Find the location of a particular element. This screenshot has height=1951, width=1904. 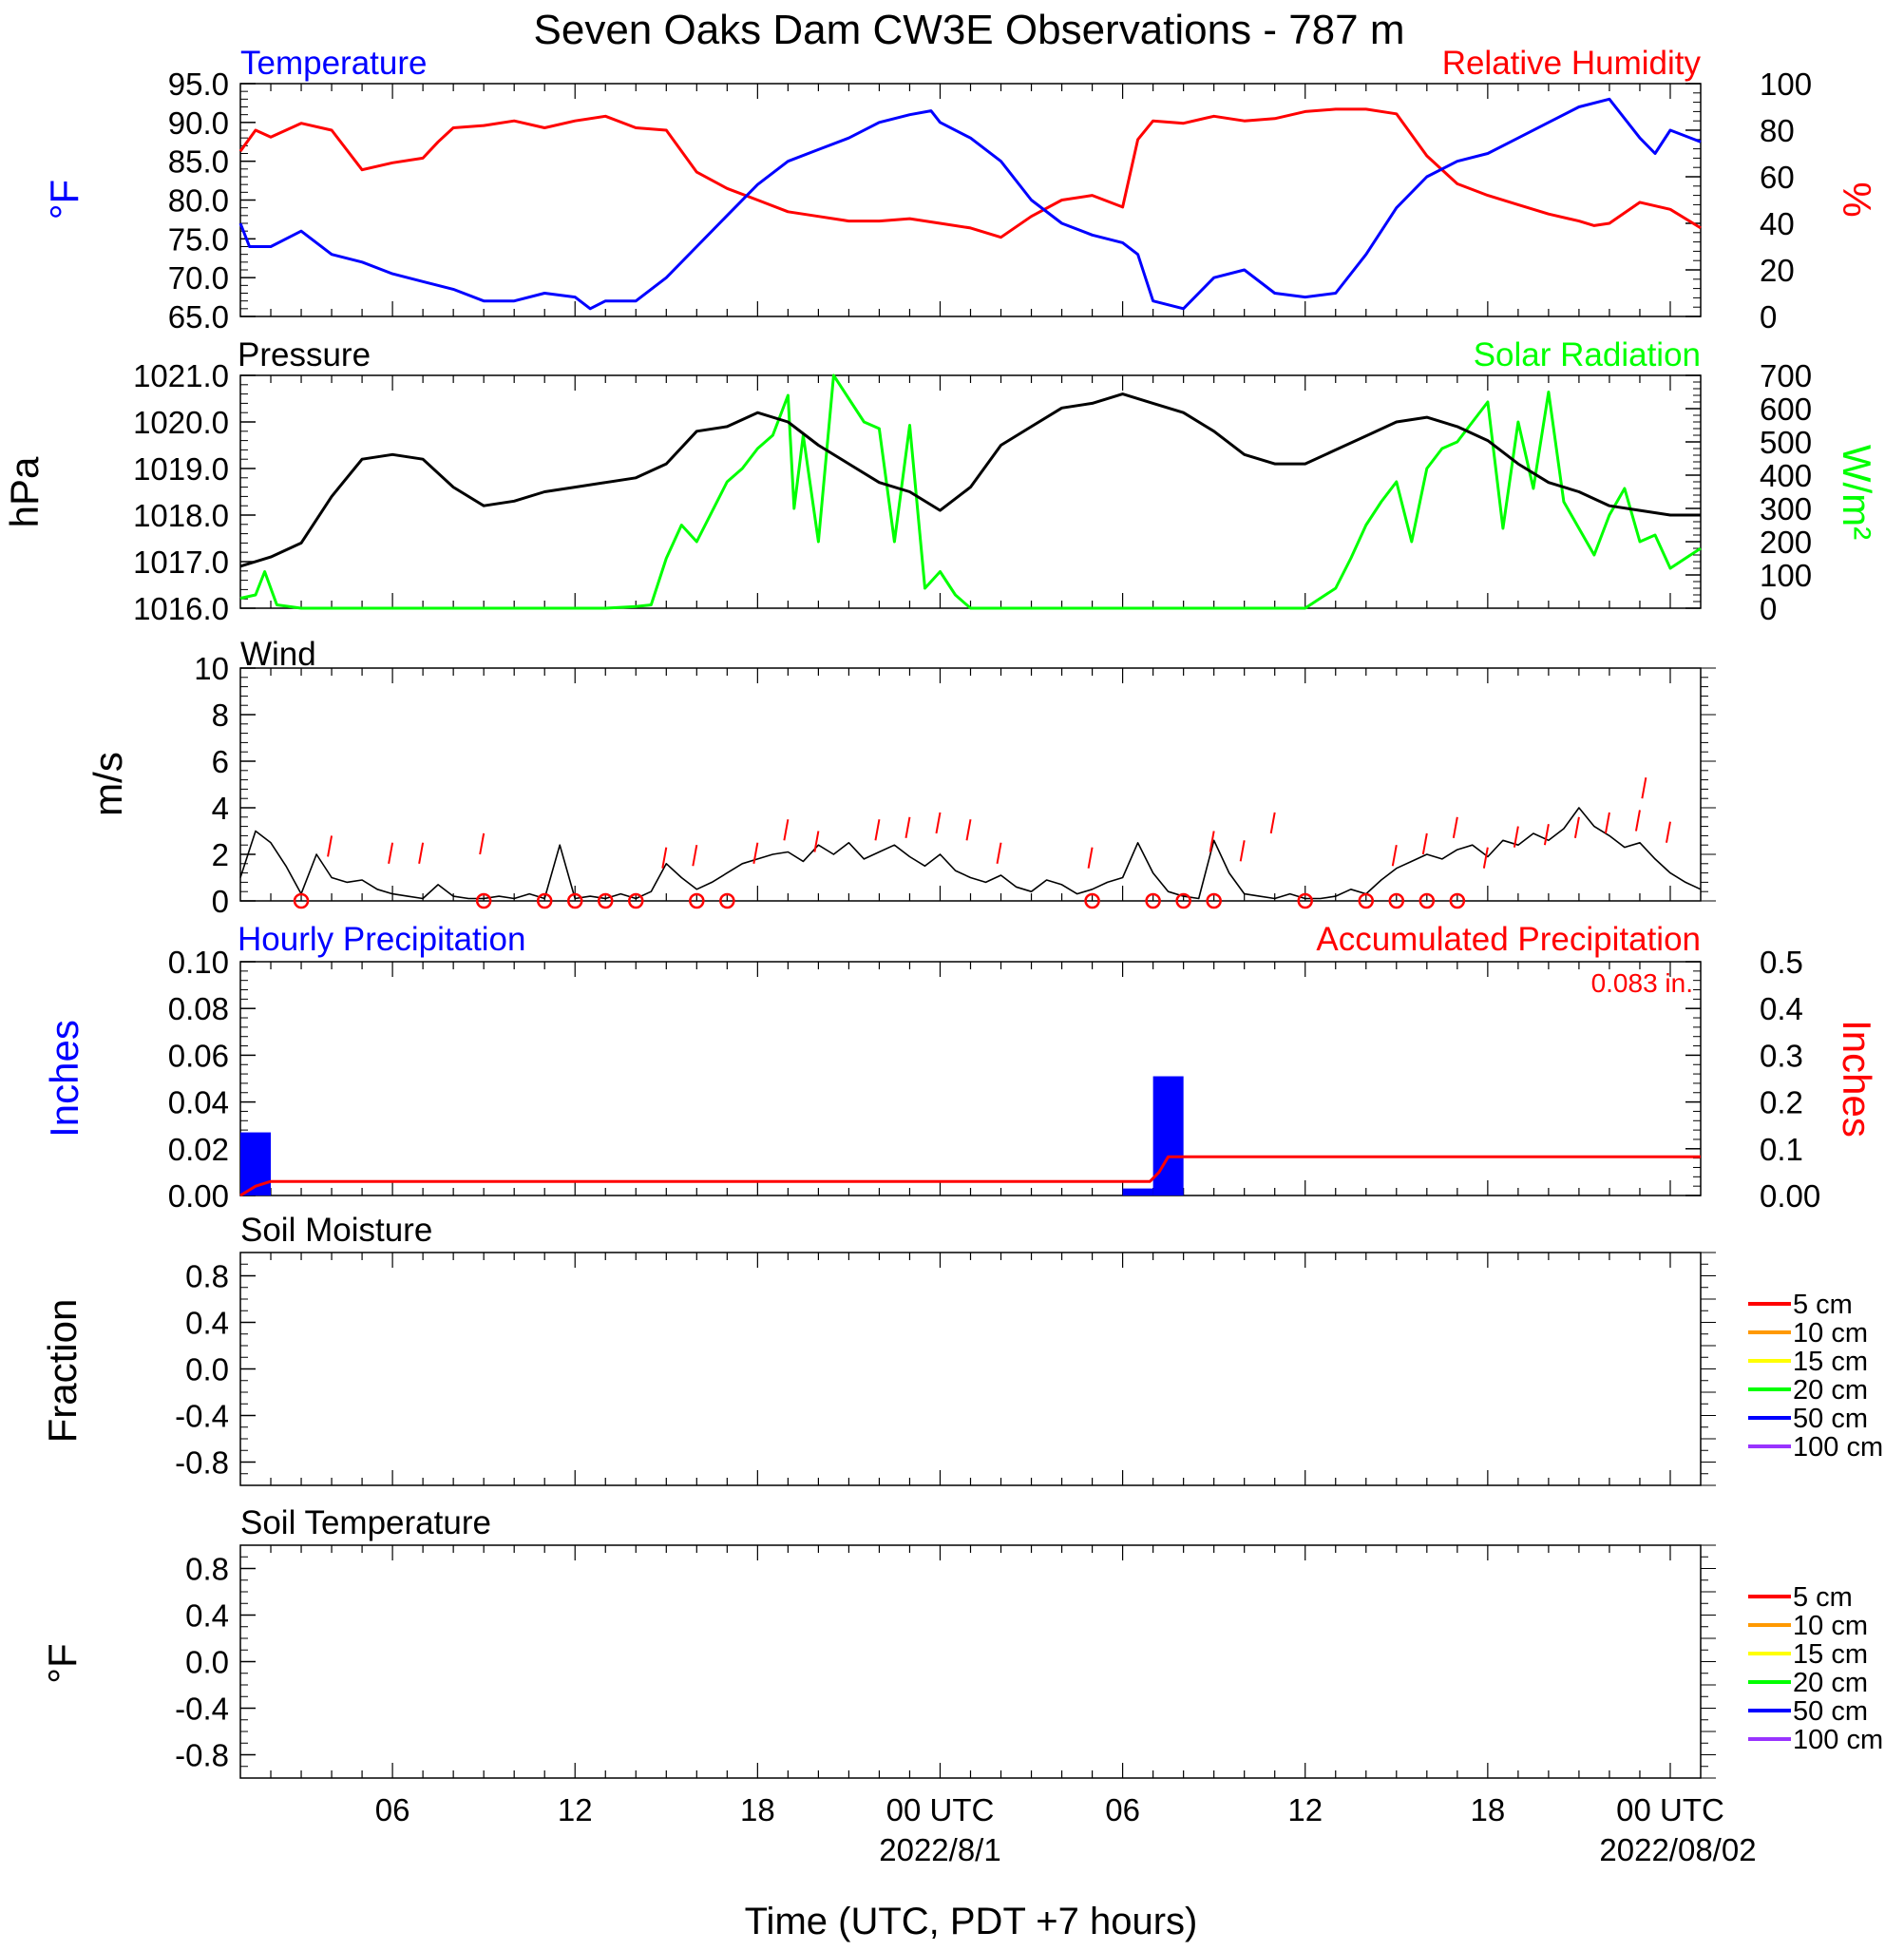

hourly-precip-tick-label: 0.00 is located at coordinates (198, 1196).